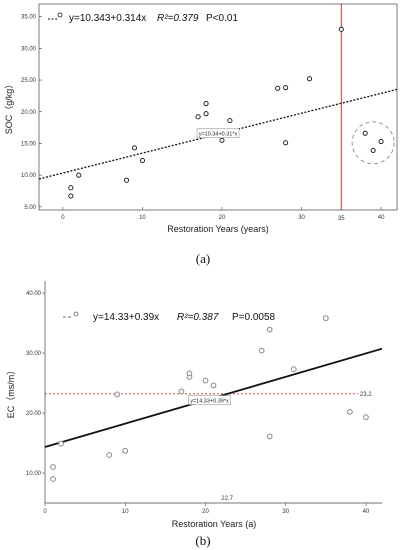 This screenshot has height=550, width=403. What do you see at coordinates (107, 18) in the screenshot?
I see `legend-equation: y=10.343+0.314x` at bounding box center [107, 18].